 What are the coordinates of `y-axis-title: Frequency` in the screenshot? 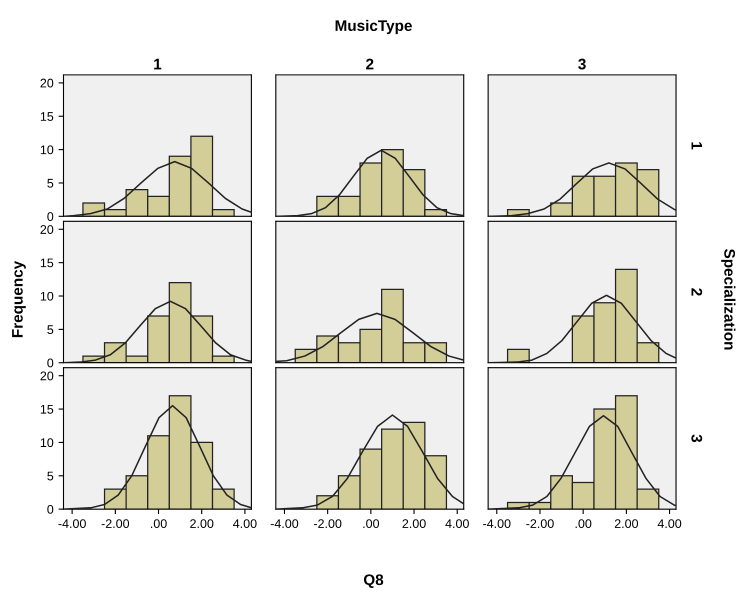 It's located at (19, 299).